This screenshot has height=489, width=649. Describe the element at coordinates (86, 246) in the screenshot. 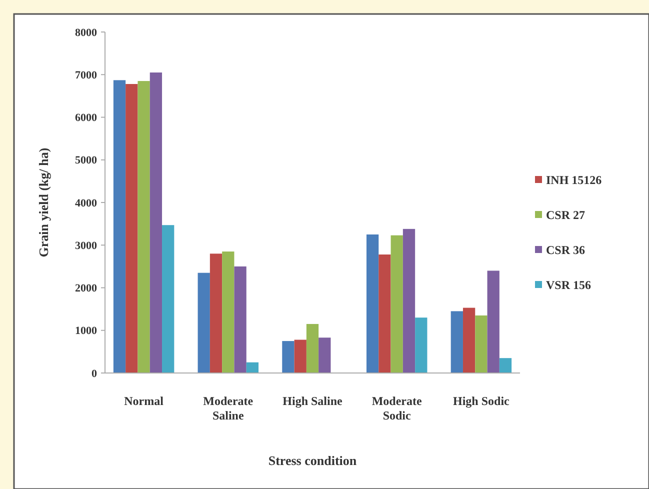

I see `y-tick-label: 3000` at that location.